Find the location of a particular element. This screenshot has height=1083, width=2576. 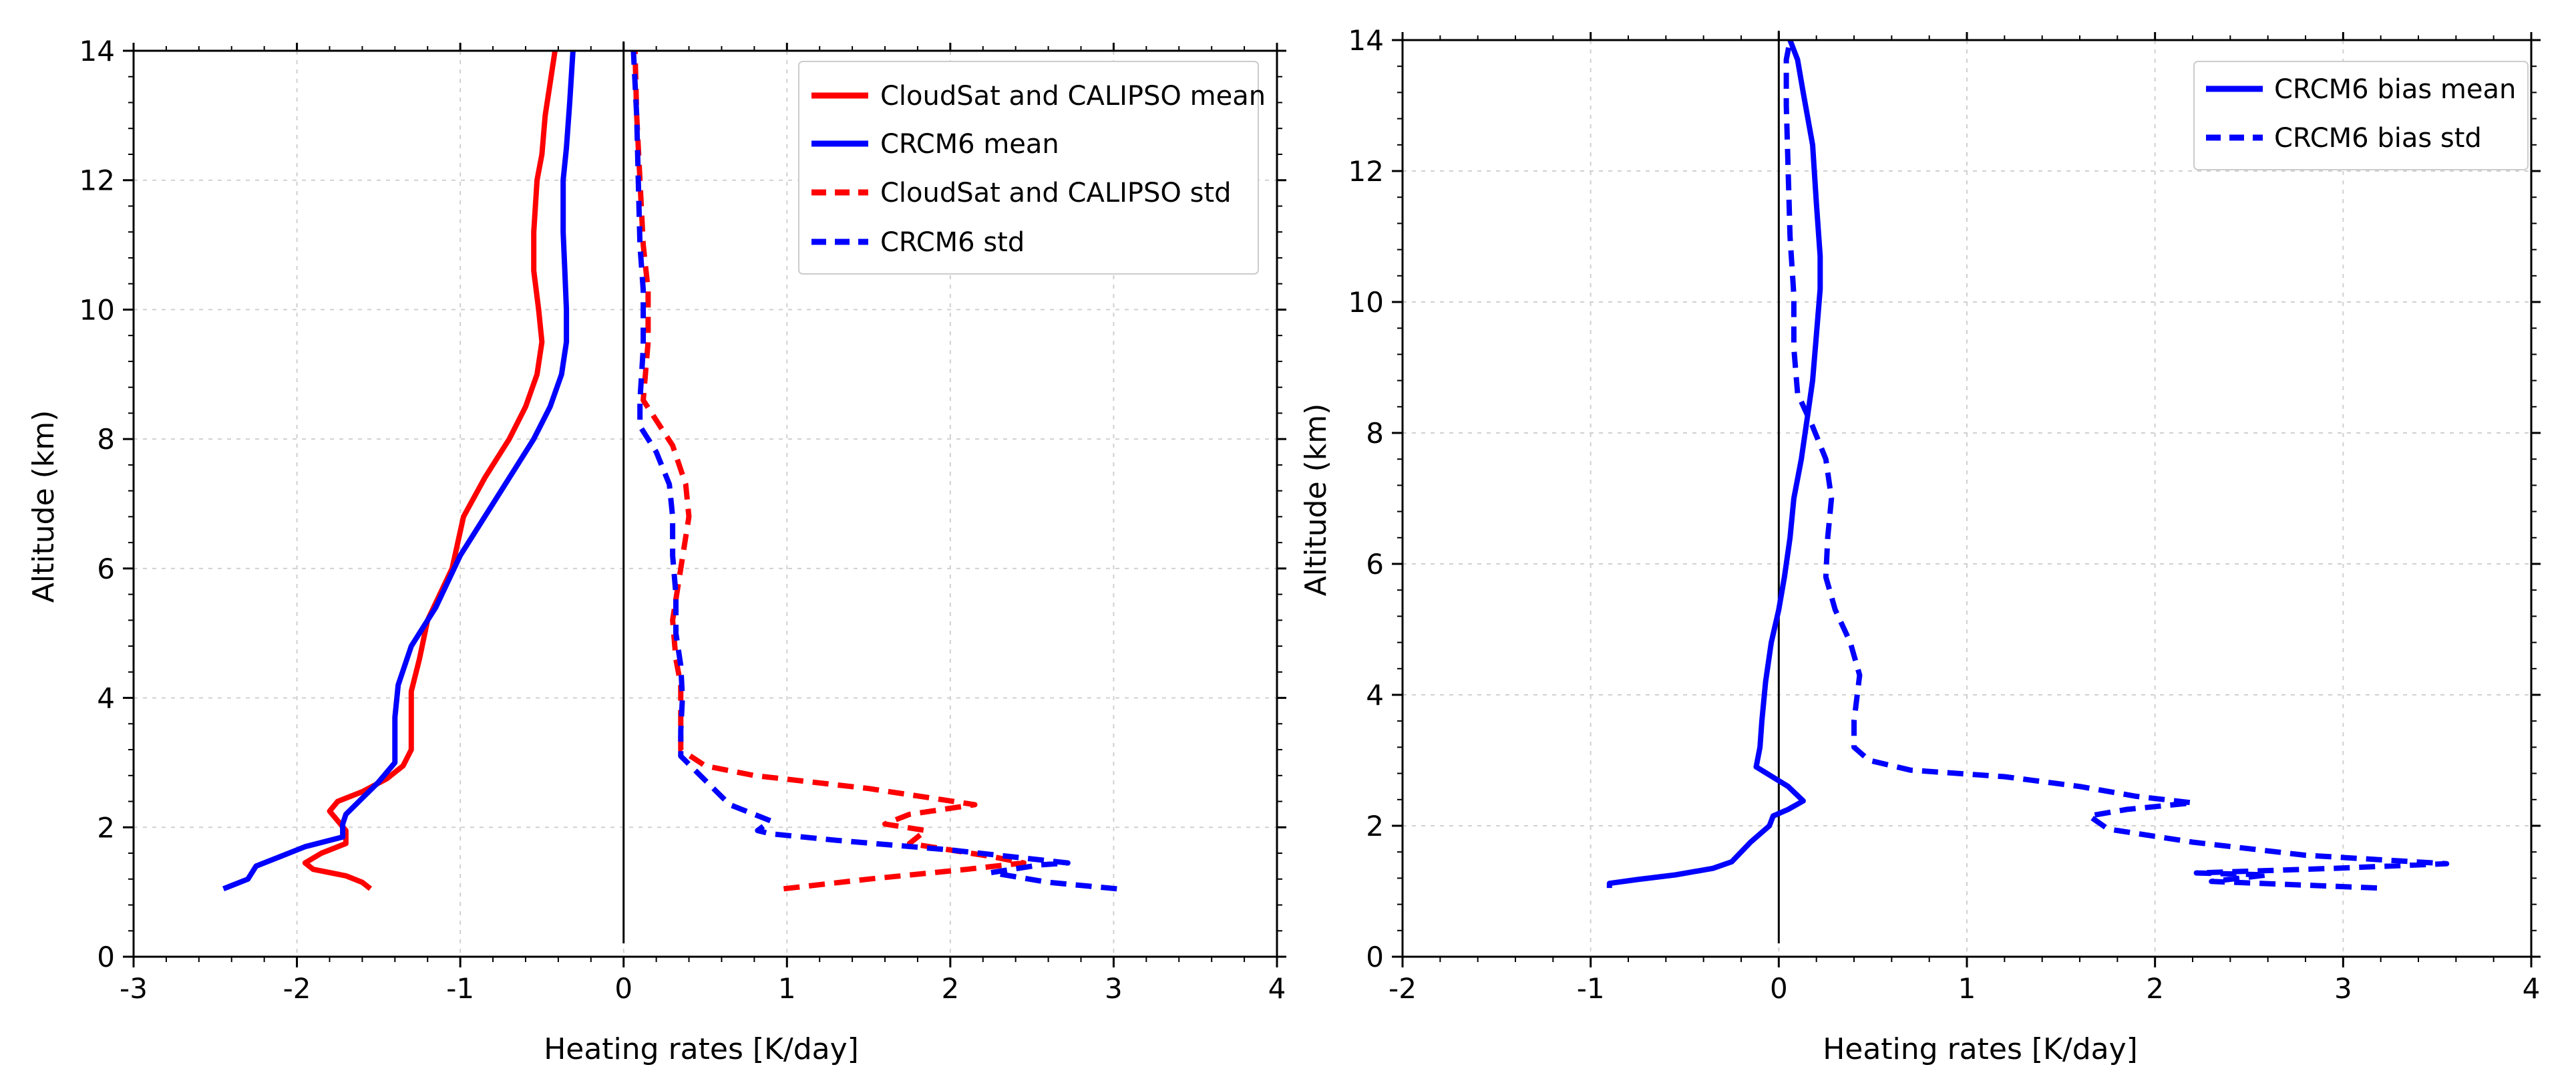

series-line-crcm6-std is located at coordinates (873, 471).